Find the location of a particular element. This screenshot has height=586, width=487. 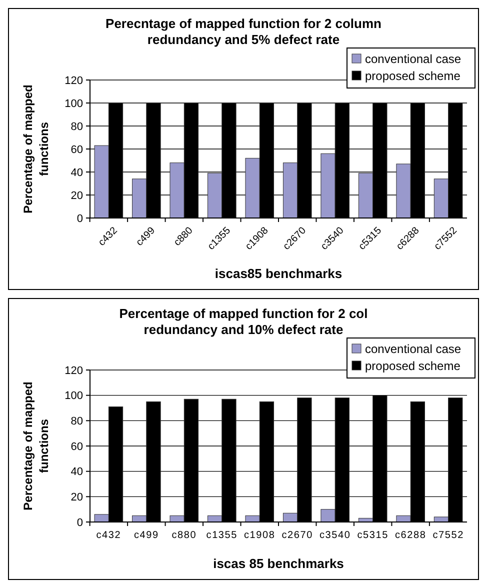

x-tick-label: c2670 is located at coordinates (297, 535).